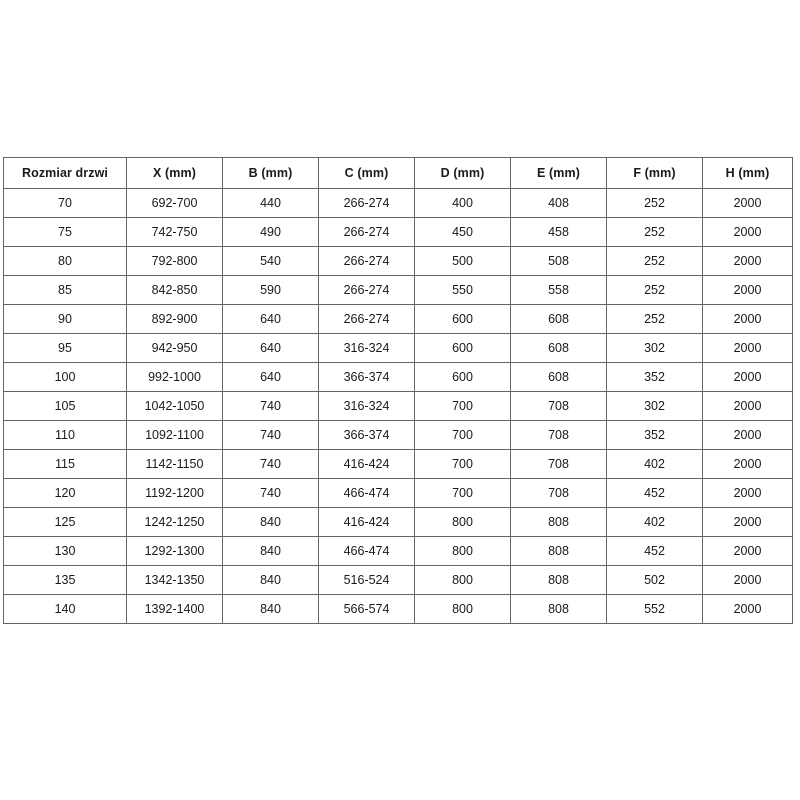 The image size is (800, 800). What do you see at coordinates (366, 580) in the screenshot?
I see `cell-c: 516-524` at bounding box center [366, 580].